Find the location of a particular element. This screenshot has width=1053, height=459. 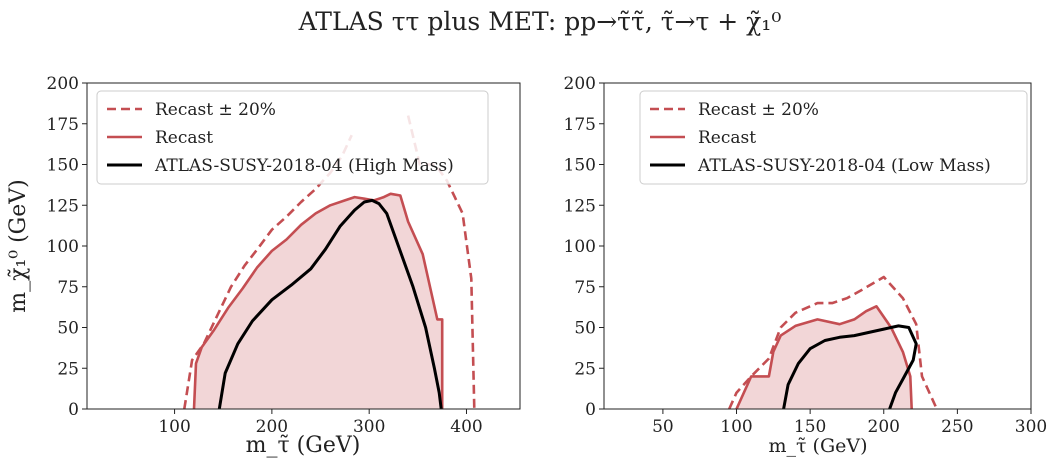

left-y-tick-label: 100 is located at coordinates (63, 247).